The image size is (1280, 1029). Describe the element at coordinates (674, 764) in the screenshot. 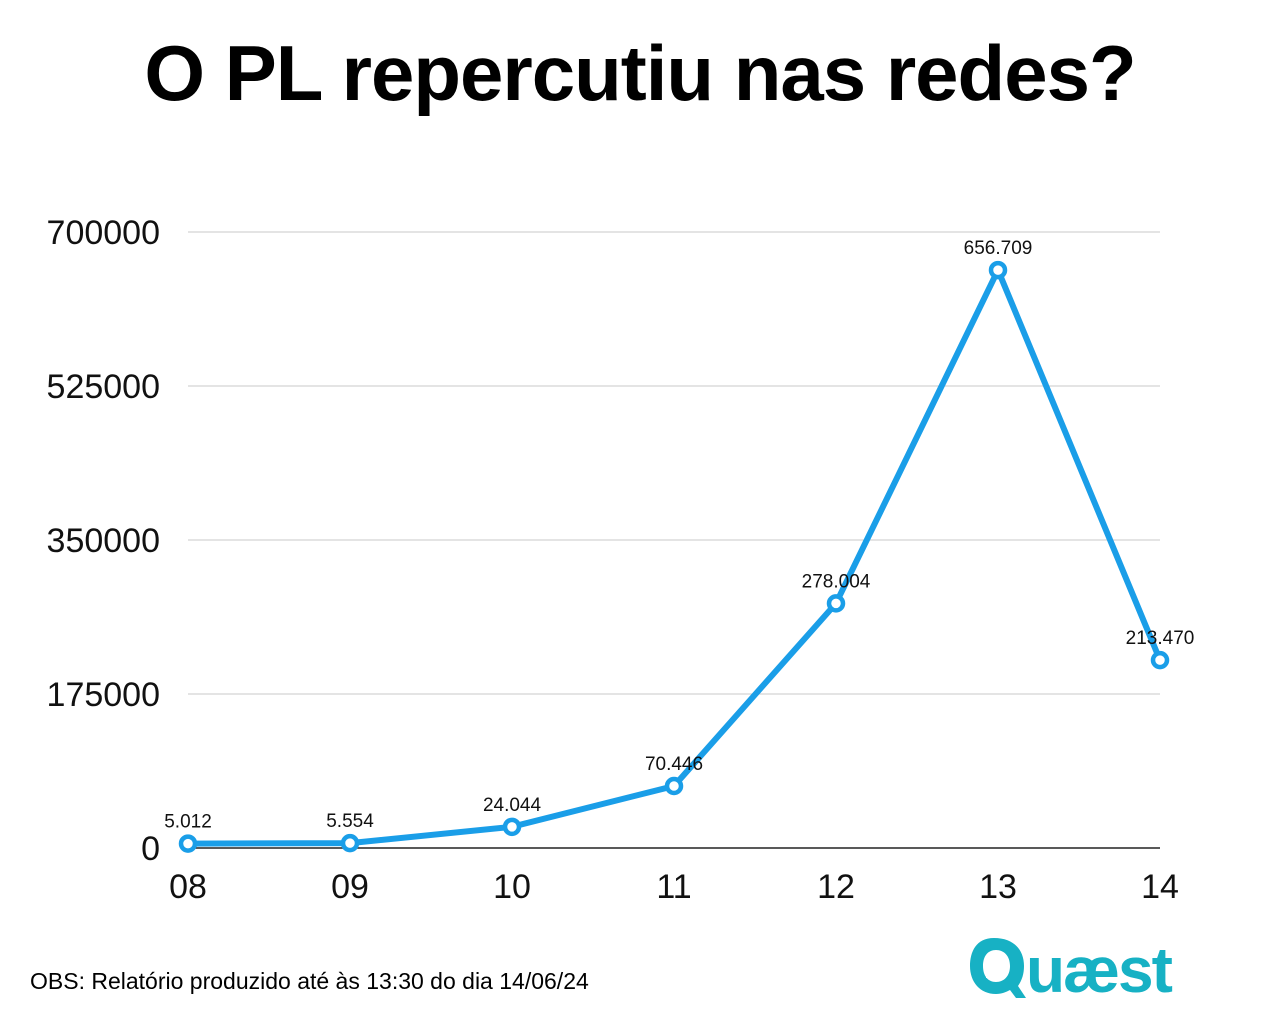

I see `data-label: 70.446` at that location.